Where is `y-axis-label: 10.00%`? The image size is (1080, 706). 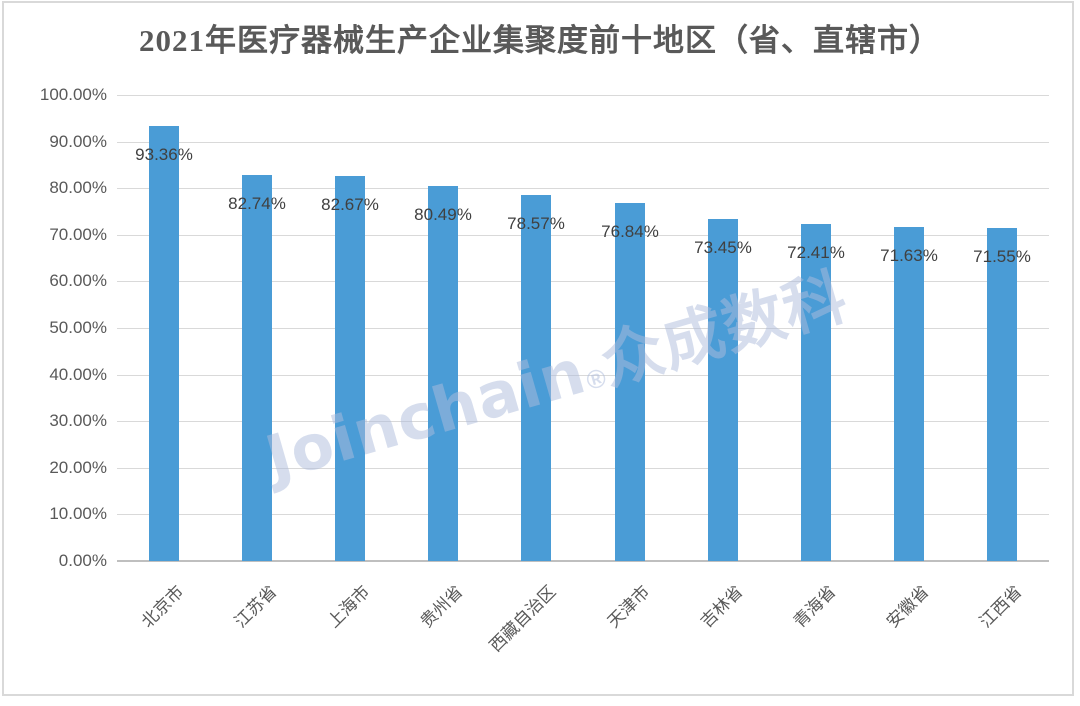
y-axis-label: 10.00% is located at coordinates (78, 513).